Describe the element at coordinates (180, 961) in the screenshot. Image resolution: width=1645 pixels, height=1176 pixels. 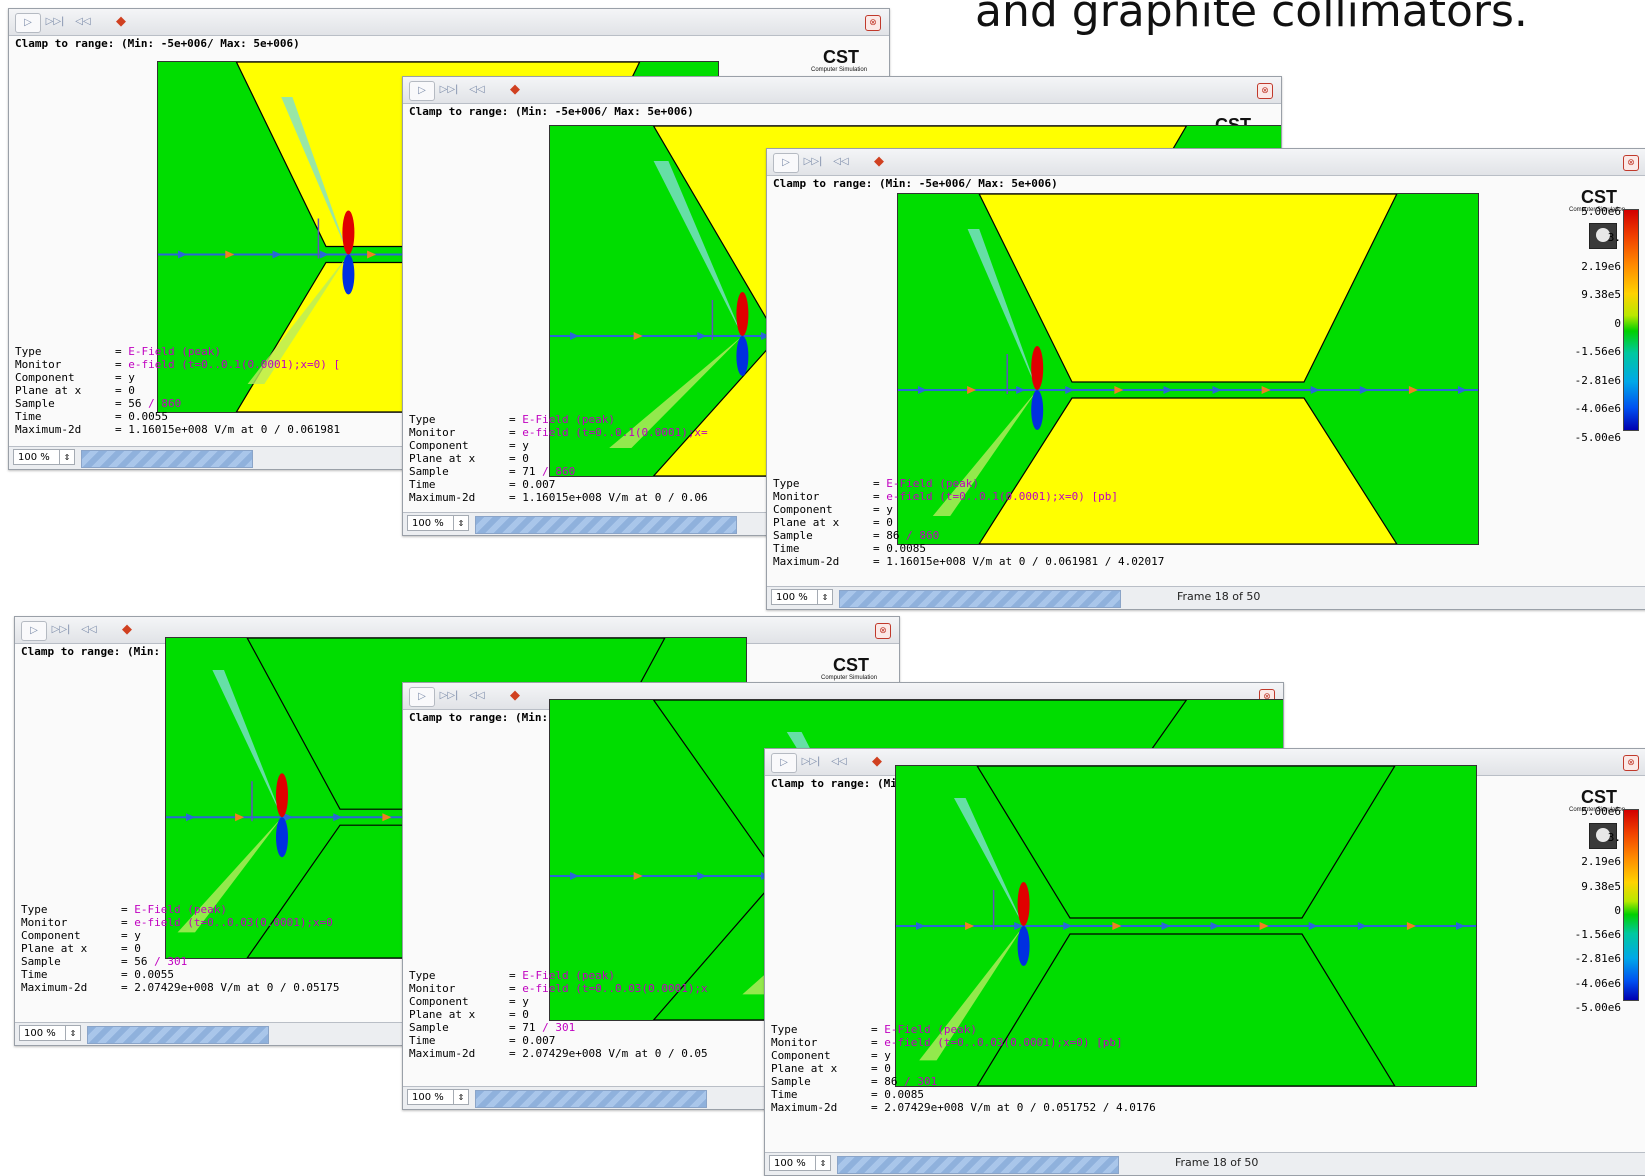
I see `info-sample-row: Sample = 56 / 301` at that location.